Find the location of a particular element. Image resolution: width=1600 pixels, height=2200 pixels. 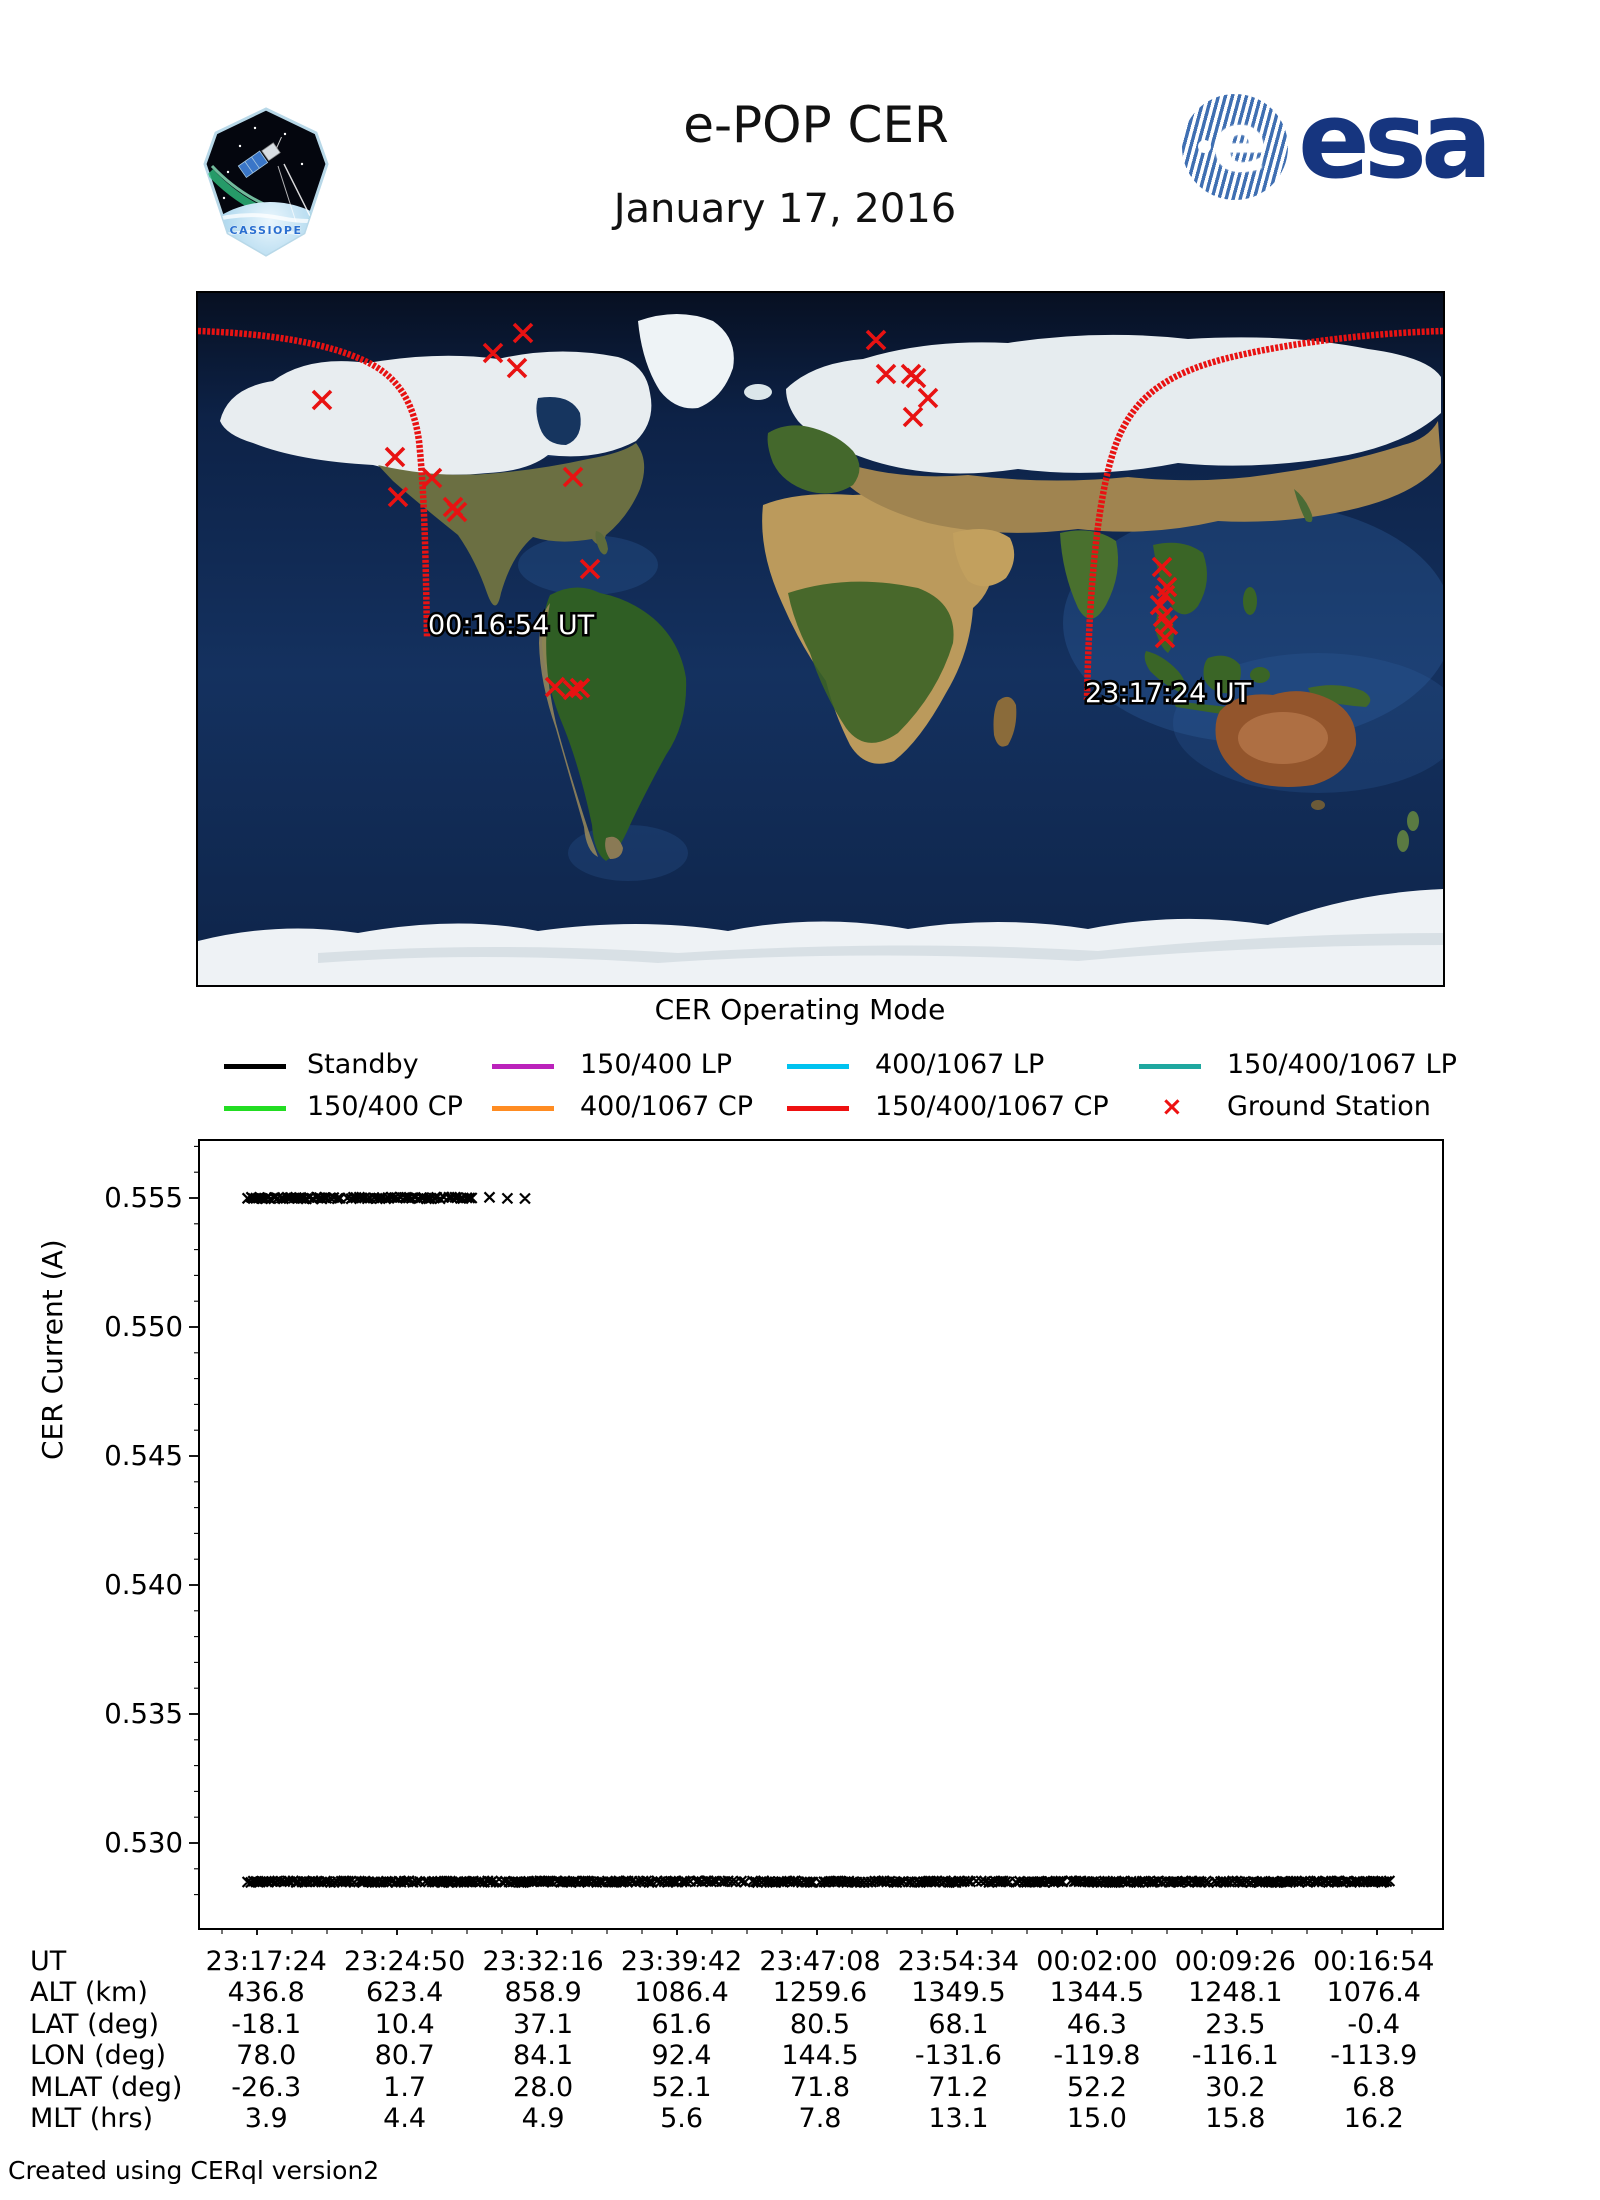

page-date: January 17, 2016 is located at coordinates (785, 209).